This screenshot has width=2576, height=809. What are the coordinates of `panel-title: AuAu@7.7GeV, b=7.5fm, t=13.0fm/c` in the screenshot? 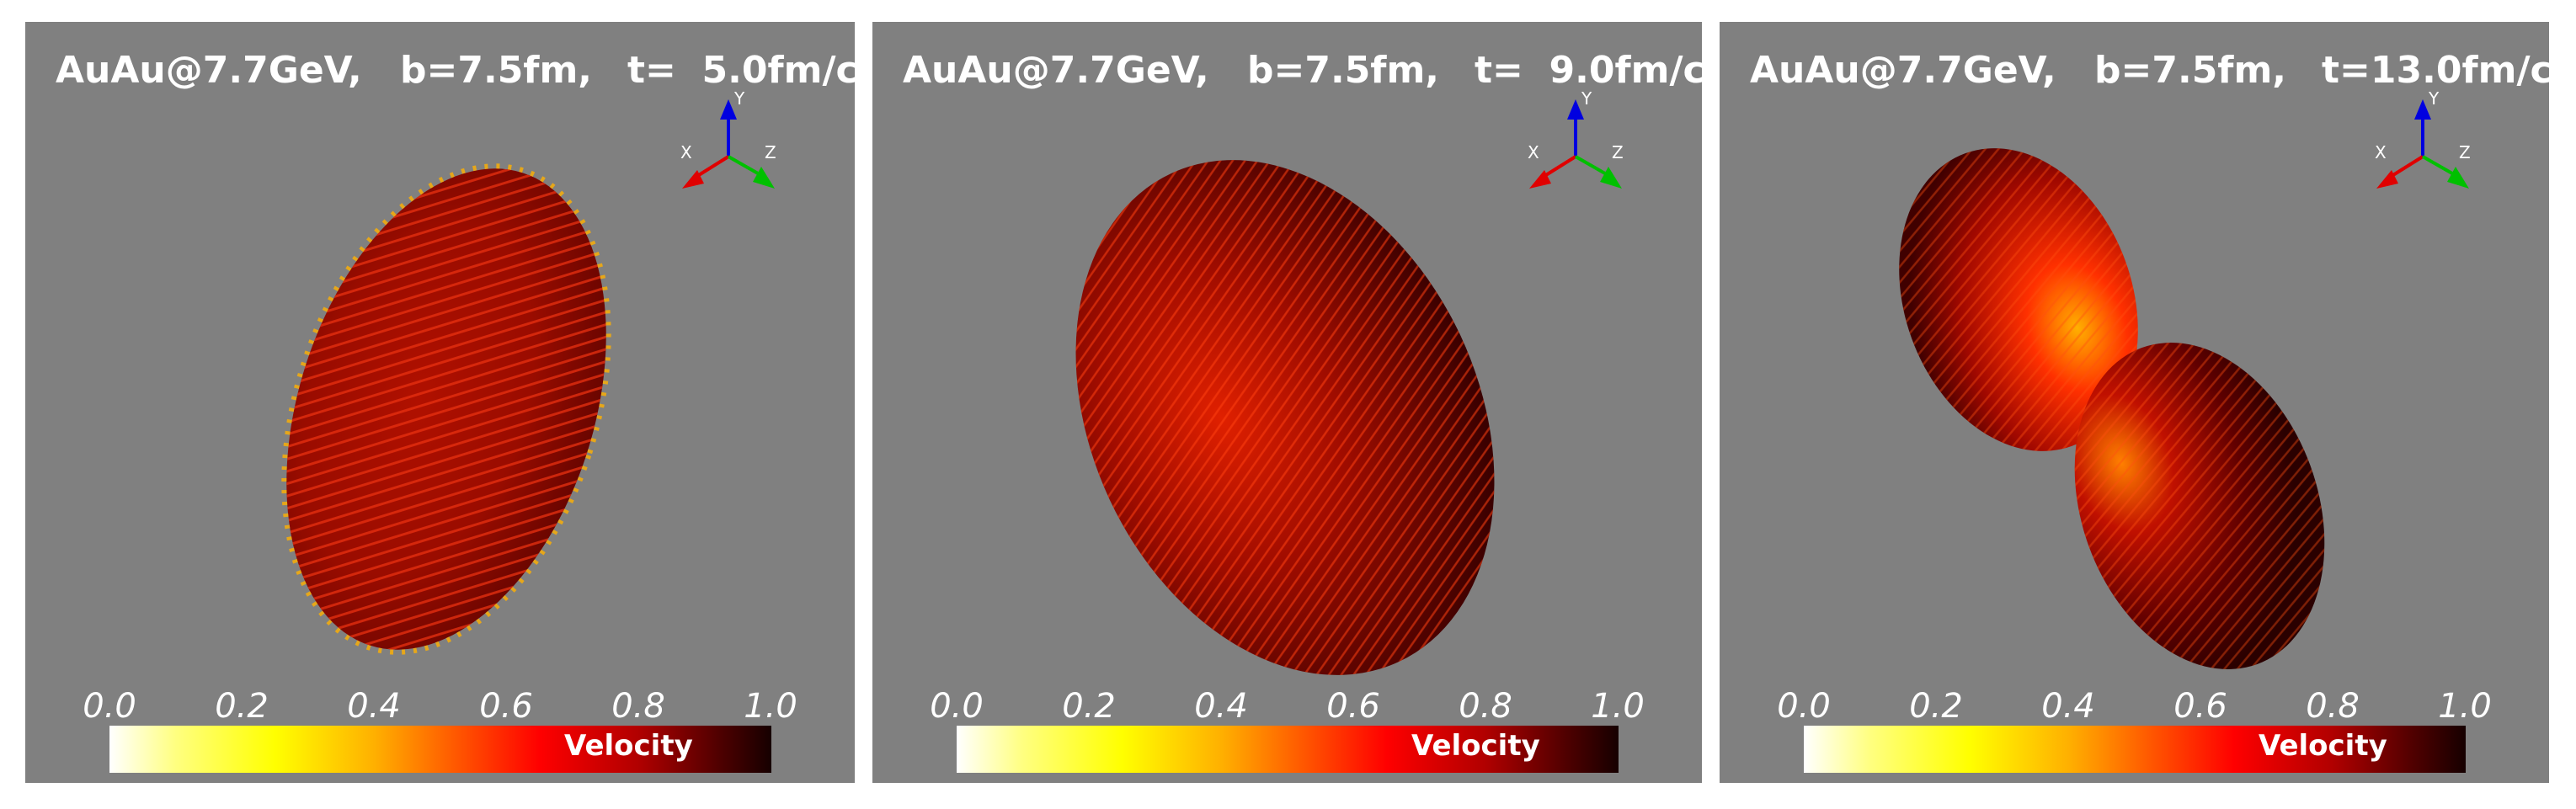 It's located at (2134, 63).